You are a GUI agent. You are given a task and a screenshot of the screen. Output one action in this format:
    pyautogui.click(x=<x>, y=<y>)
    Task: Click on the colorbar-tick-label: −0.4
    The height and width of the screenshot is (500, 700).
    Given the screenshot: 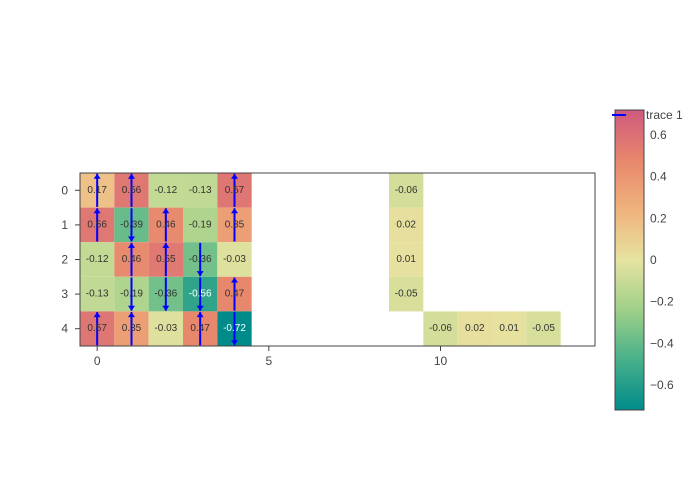 What is the action you would take?
    pyautogui.click(x=662, y=343)
    